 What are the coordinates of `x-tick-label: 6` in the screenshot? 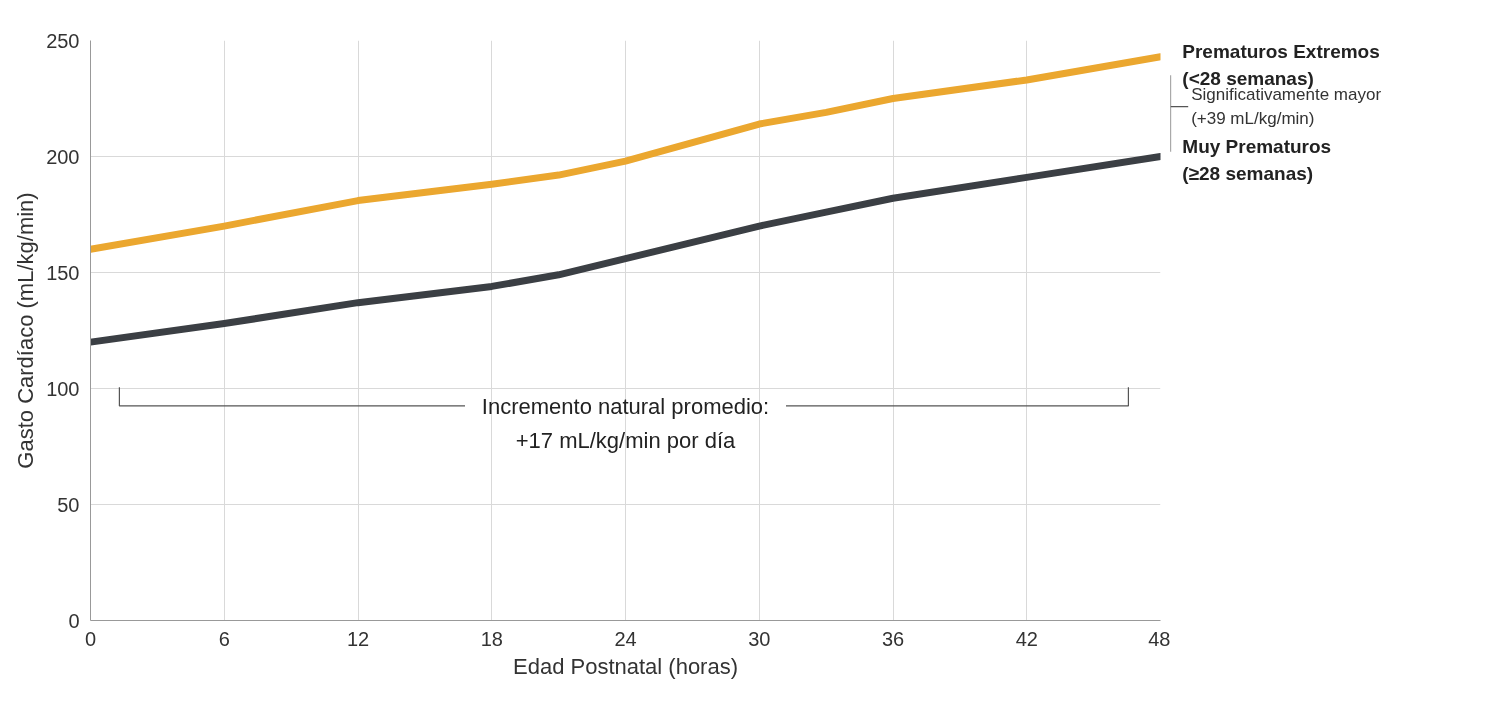 It's located at (224, 638).